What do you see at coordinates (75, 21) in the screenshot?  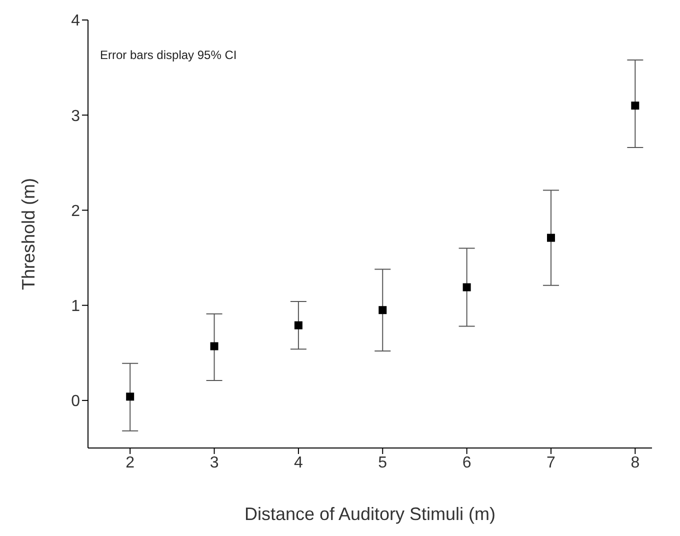 I see `y-tick-label: 4` at bounding box center [75, 21].